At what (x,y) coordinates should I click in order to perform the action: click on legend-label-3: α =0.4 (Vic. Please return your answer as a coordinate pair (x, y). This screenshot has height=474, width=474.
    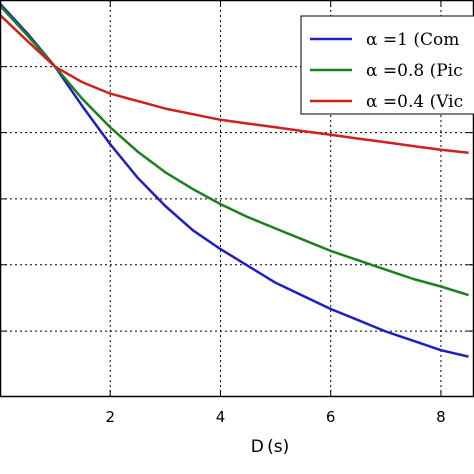
    Looking at the image, I should click on (414, 102).